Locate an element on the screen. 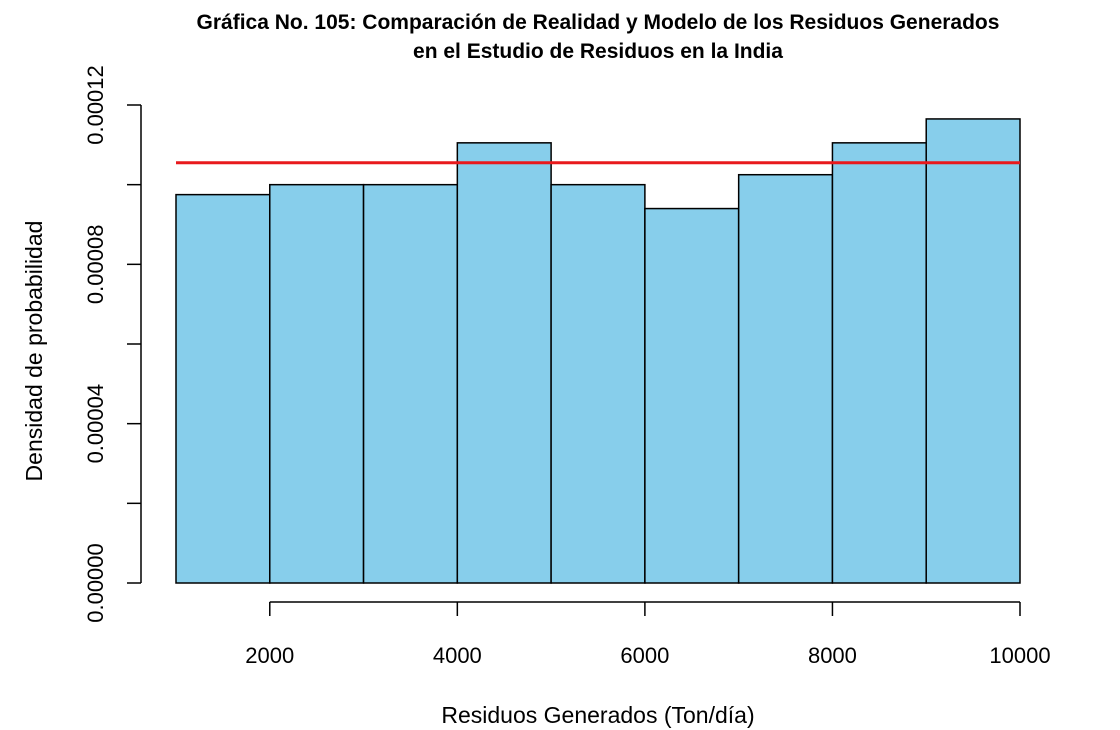 This screenshot has width=1120, height=730. x-tick-label-6000: 6000 is located at coordinates (644, 655).